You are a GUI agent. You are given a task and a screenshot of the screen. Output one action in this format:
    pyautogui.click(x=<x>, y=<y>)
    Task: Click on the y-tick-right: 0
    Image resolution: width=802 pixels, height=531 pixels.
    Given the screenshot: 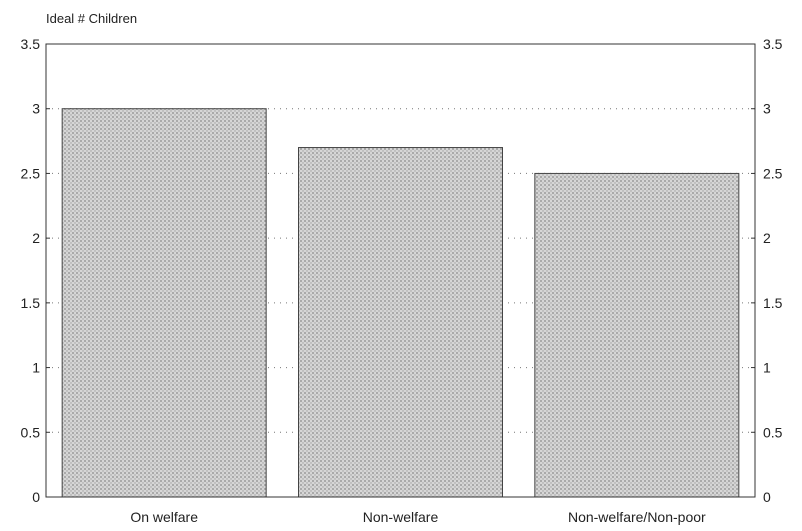 What is the action you would take?
    pyautogui.click(x=767, y=497)
    